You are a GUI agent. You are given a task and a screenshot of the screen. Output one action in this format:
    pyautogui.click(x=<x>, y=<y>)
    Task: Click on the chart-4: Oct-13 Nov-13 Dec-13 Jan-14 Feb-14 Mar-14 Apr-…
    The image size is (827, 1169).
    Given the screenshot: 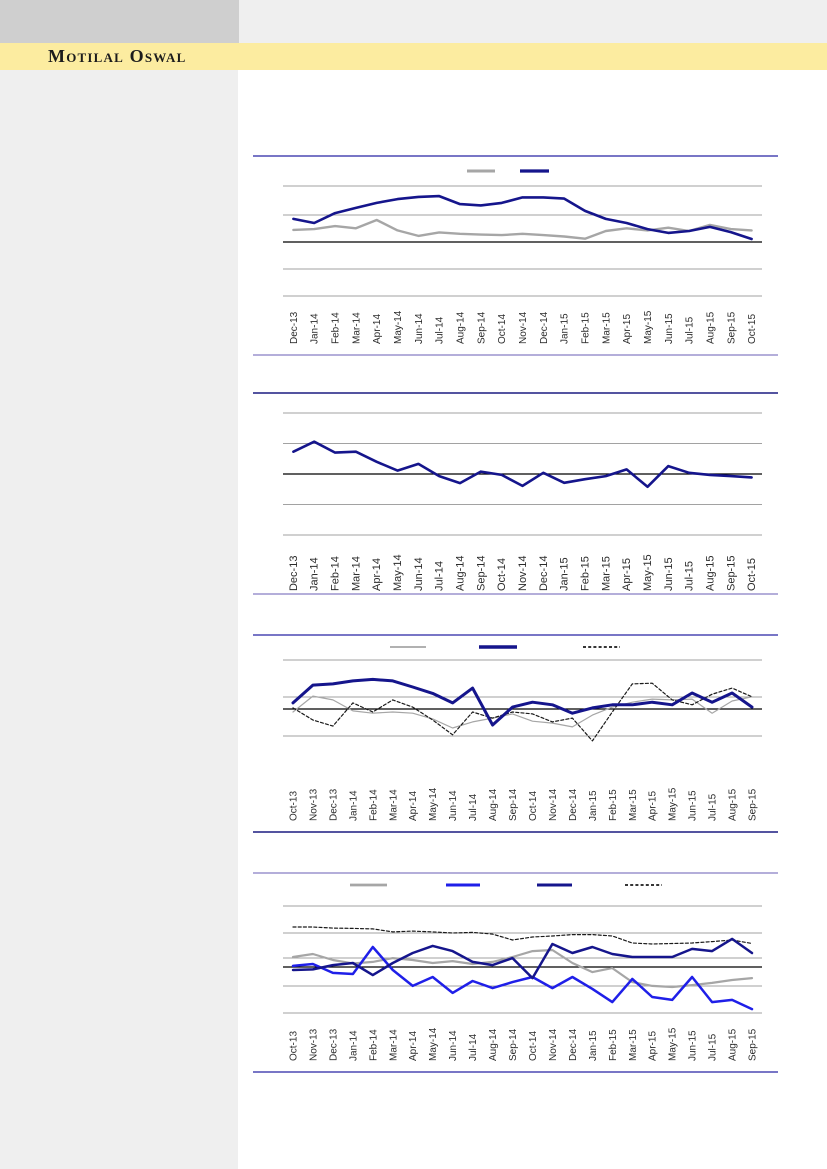 What is the action you would take?
    pyautogui.click(x=515, y=972)
    